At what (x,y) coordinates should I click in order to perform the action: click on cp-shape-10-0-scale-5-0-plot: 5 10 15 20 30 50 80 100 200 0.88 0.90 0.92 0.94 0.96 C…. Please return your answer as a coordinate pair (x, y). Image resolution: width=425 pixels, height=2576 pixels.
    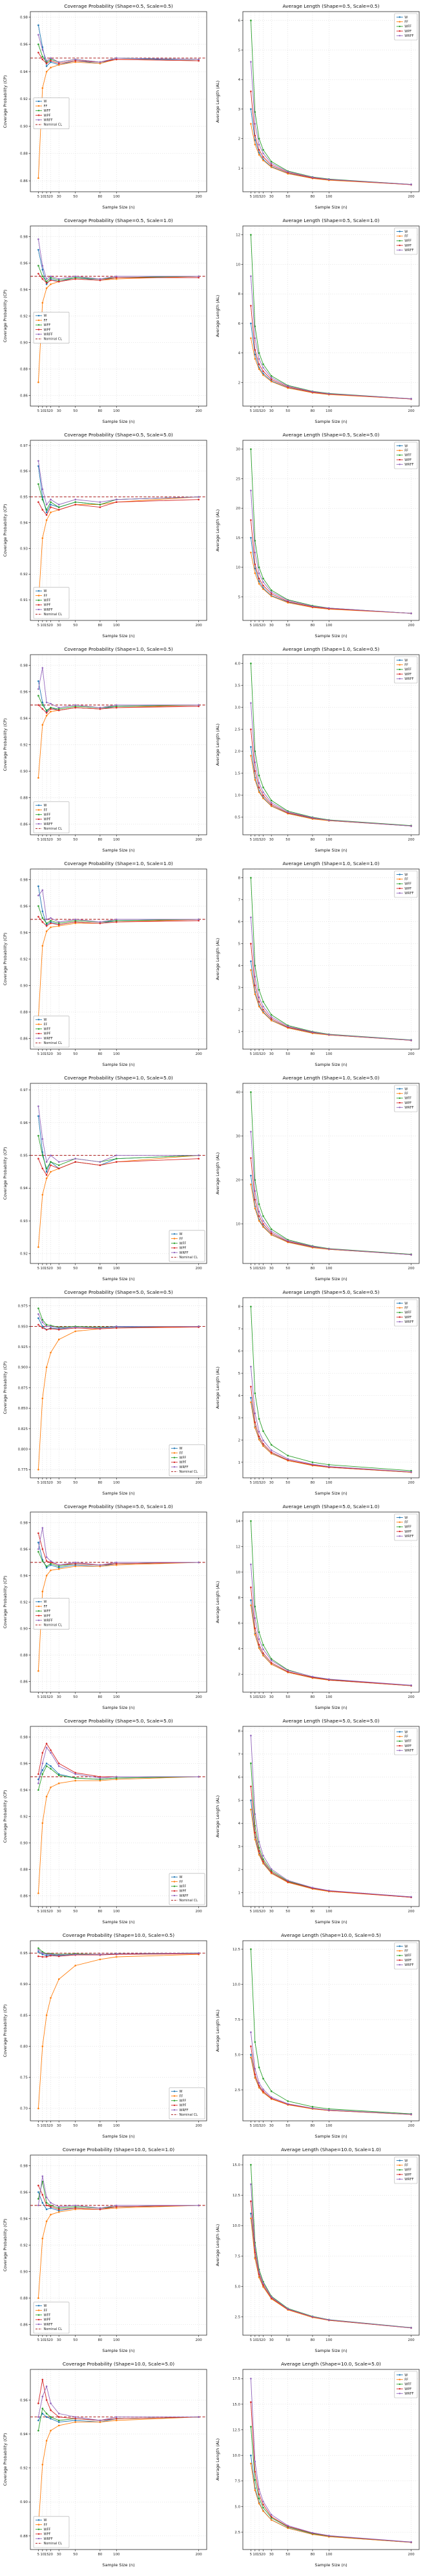
    Looking at the image, I should click on (106, 2465).